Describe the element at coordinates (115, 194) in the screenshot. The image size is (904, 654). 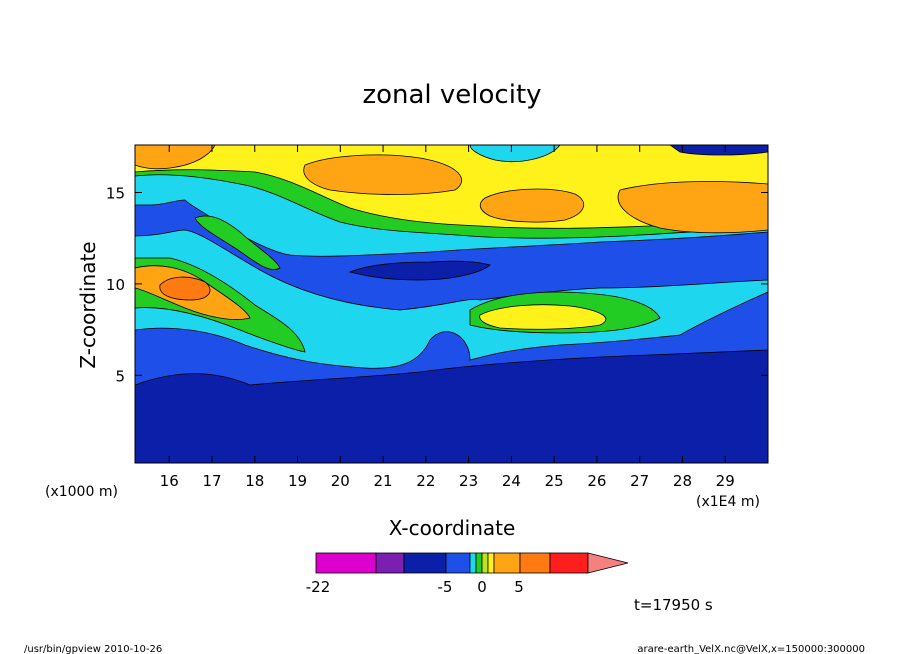
I see `y-tick-label: 15` at that location.